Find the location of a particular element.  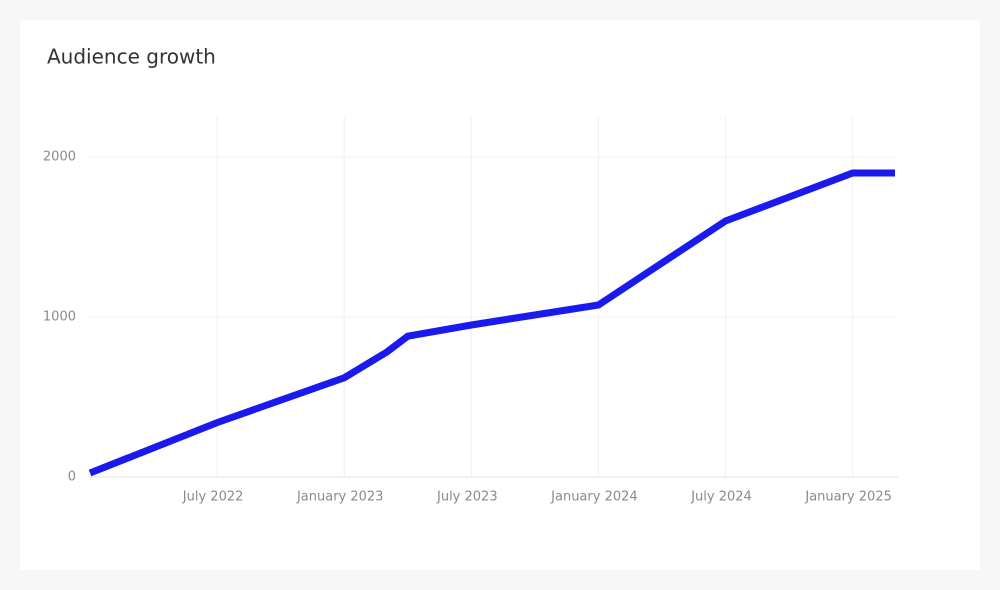

x-tick-label: July 2023 is located at coordinates (467, 497).